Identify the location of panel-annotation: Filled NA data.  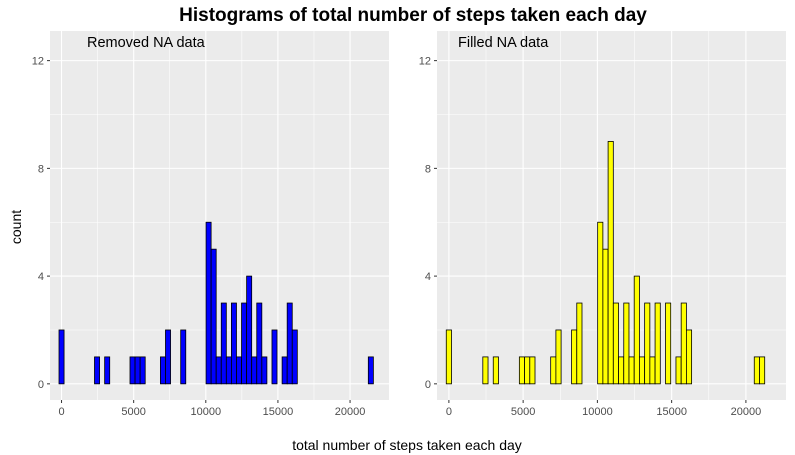
(503, 43).